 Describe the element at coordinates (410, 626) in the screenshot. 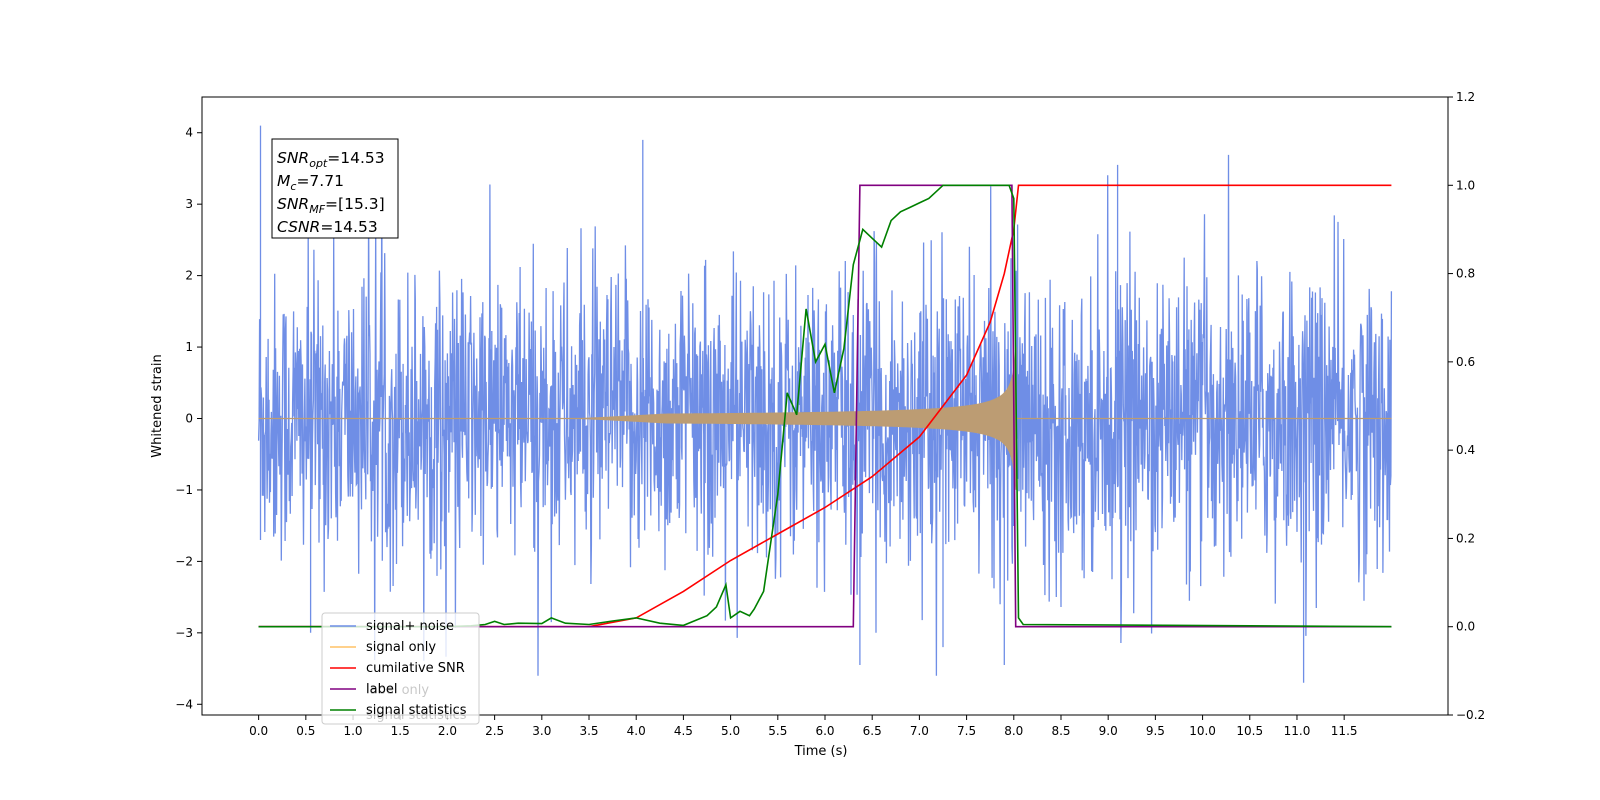

I see `legend-entry-signal-noise: signal+ noise` at that location.